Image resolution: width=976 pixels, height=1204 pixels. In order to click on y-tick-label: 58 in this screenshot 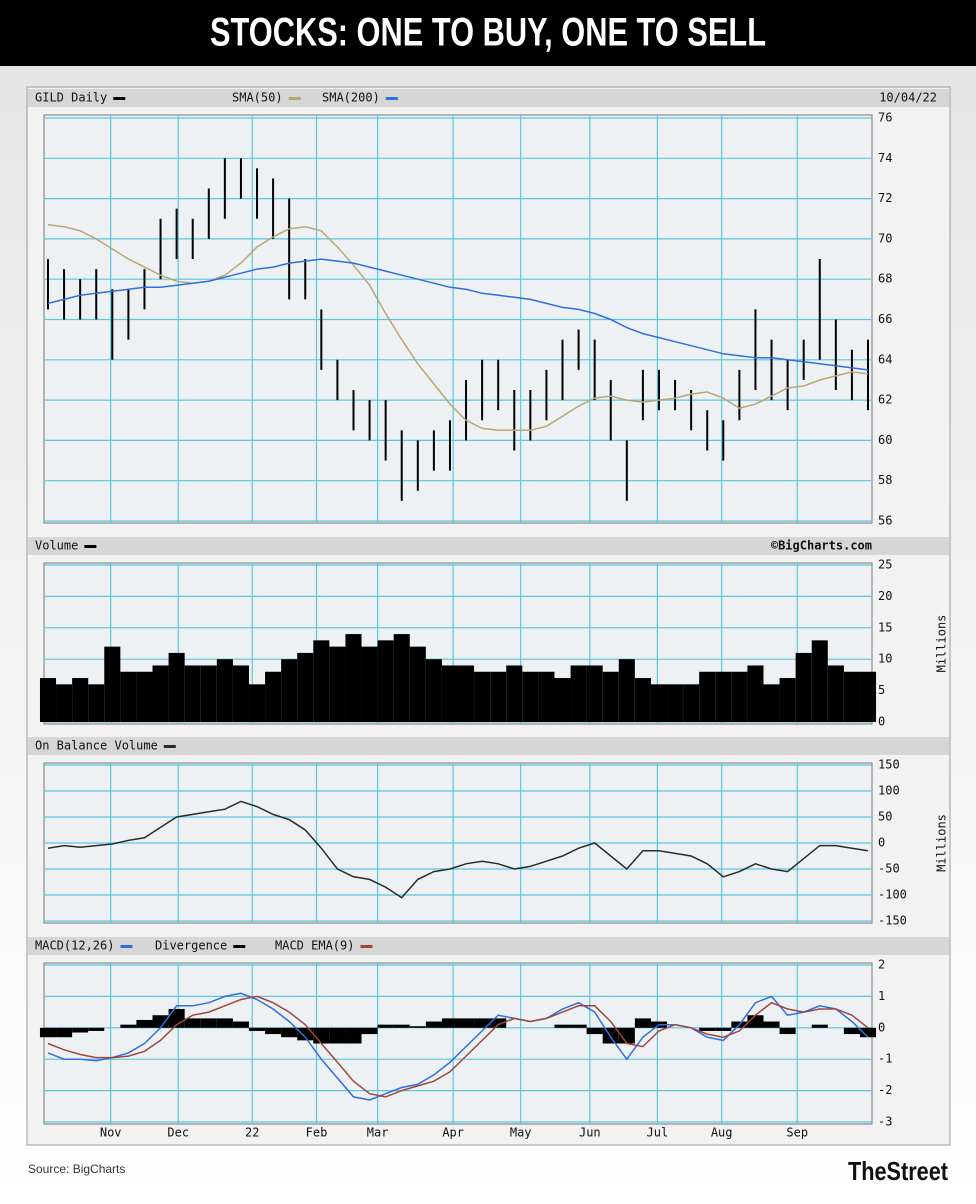, I will do `click(885, 480)`.